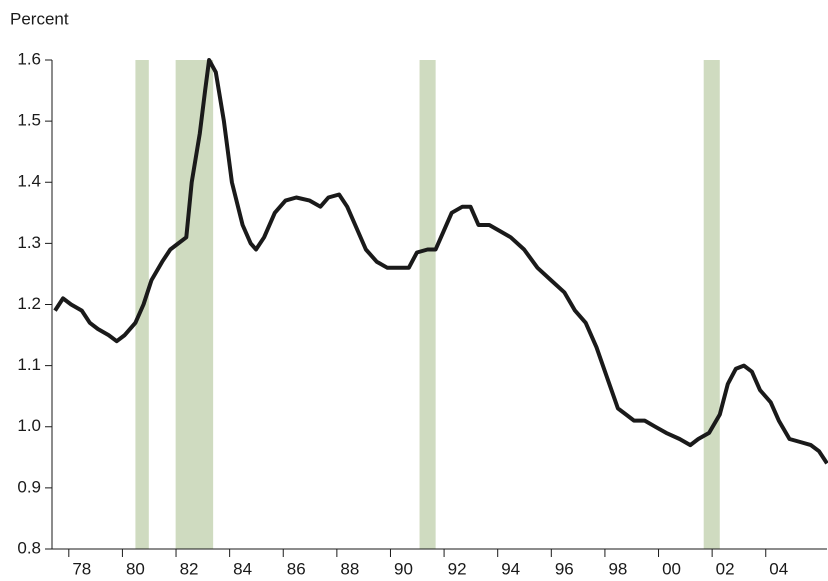  I want to click on y-axis-label: Percent, so click(39, 18).